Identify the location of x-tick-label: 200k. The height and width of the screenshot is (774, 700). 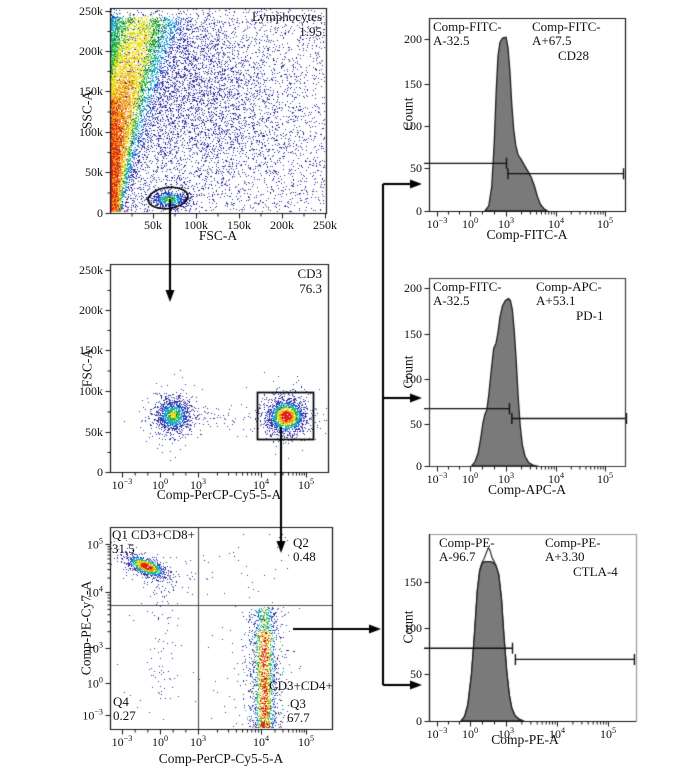
(282, 225).